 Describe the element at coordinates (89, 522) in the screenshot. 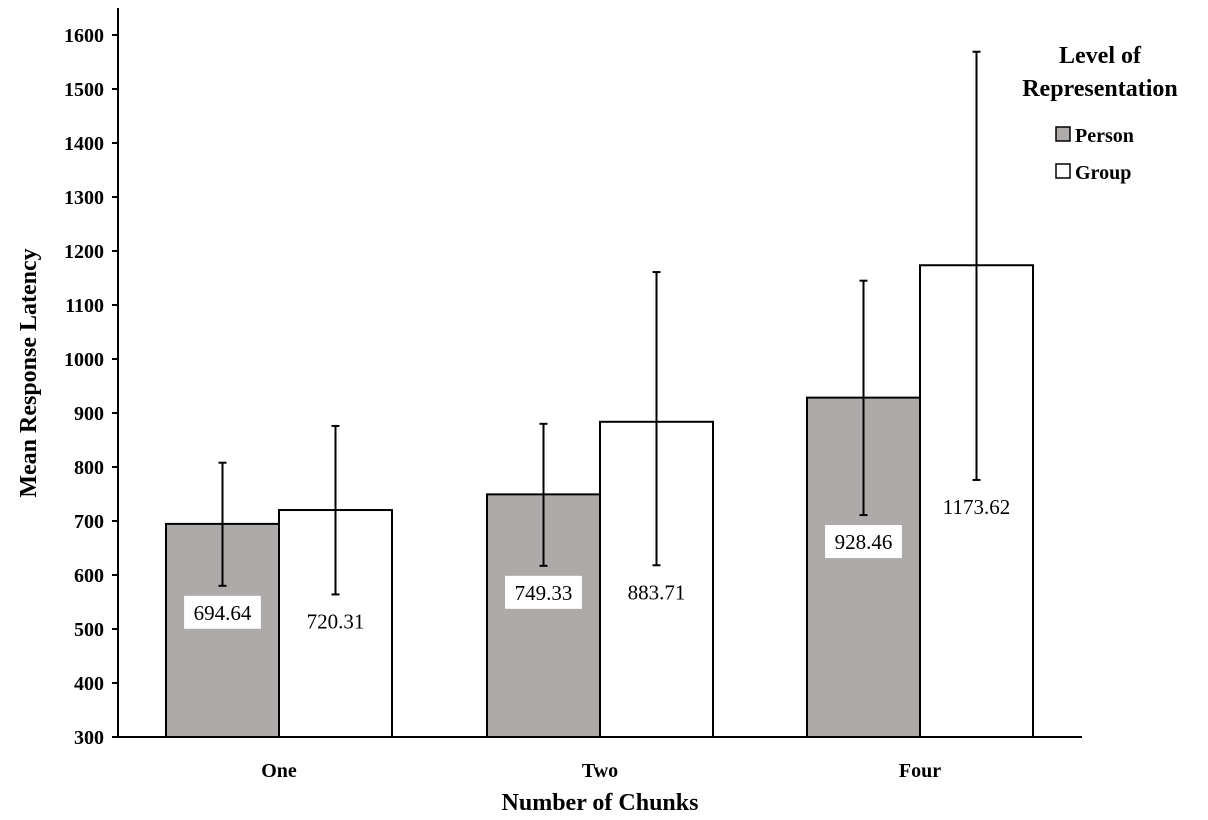

I see `y-tick-label: 700` at that location.